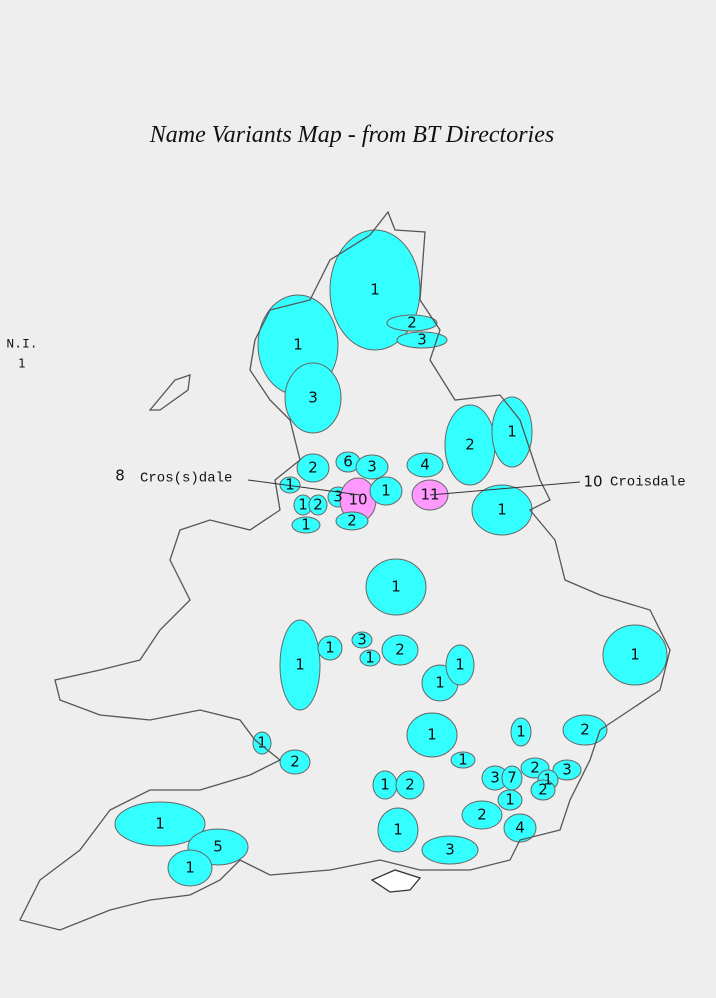 The image size is (716, 998). I want to click on annotation-count: 10, so click(592, 482).